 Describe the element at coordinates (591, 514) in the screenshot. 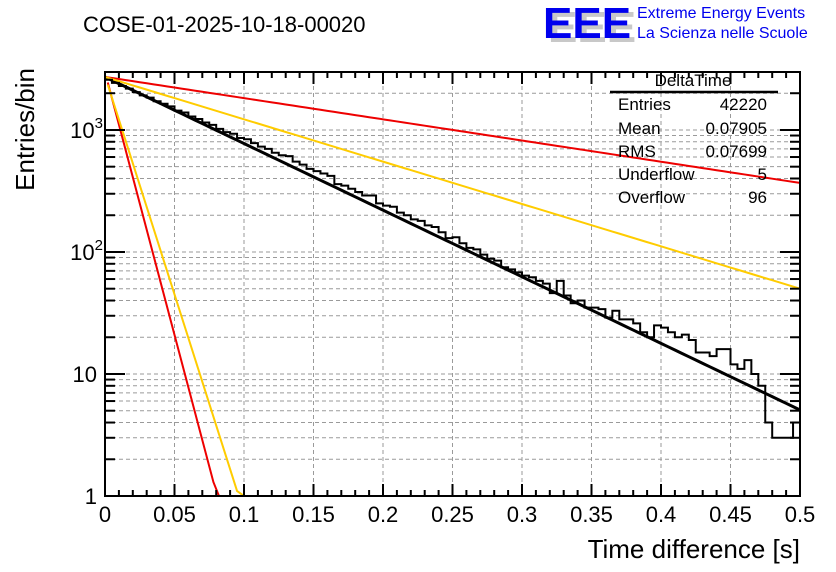

I see `x-tick-label: 0.35` at that location.